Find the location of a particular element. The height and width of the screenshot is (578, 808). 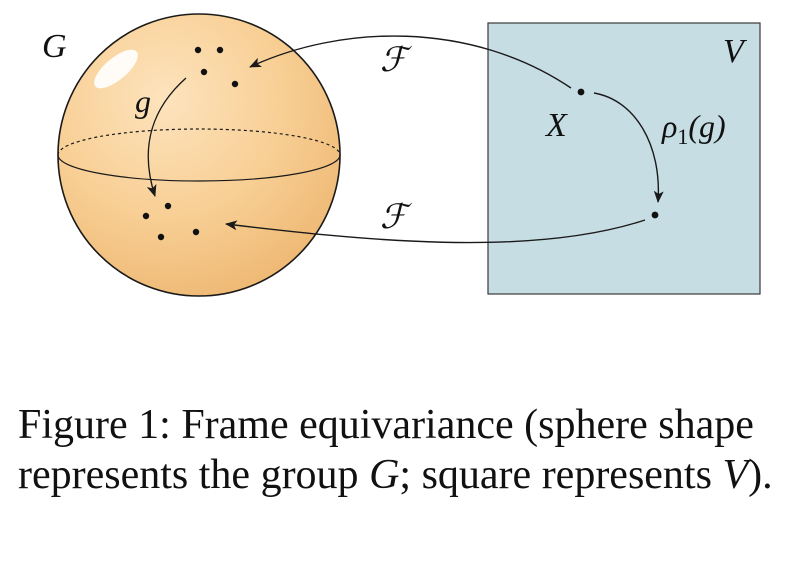

frame-map-arrow-top is located at coordinates (410, 62).